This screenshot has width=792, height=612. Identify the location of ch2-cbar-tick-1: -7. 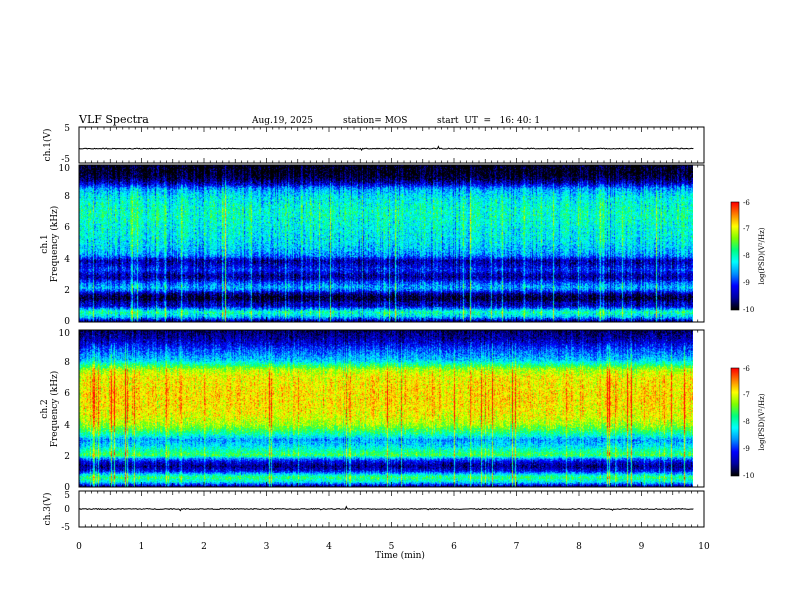
(746, 395).